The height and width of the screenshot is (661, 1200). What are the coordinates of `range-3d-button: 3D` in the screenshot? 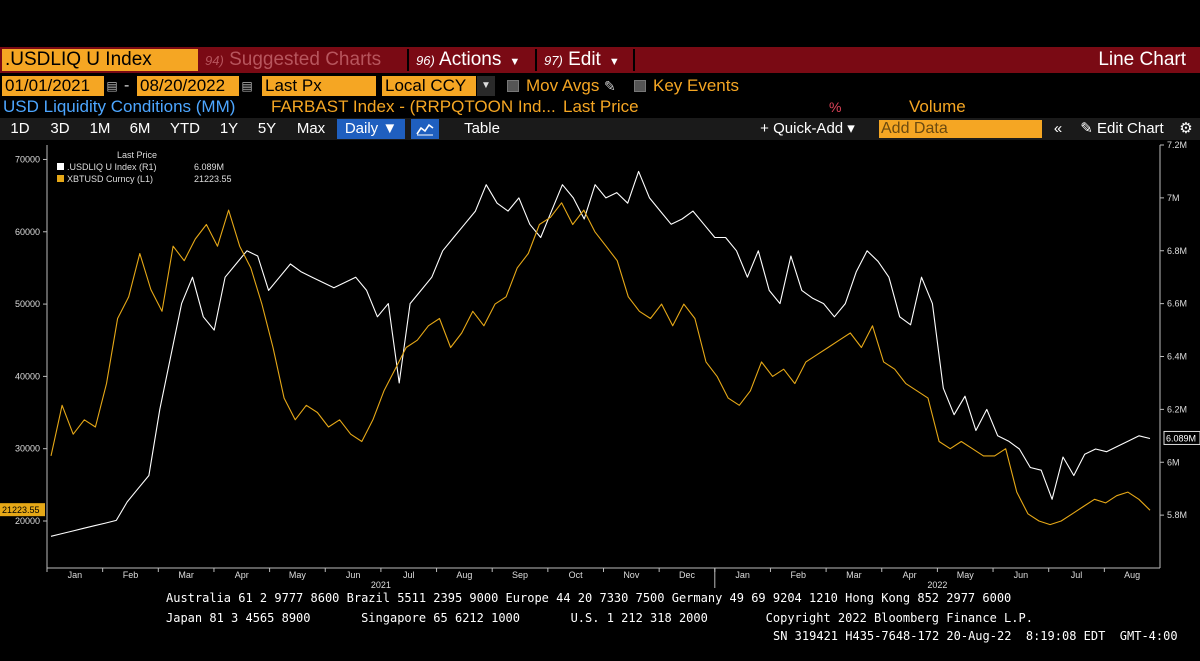 It's located at (60, 128).